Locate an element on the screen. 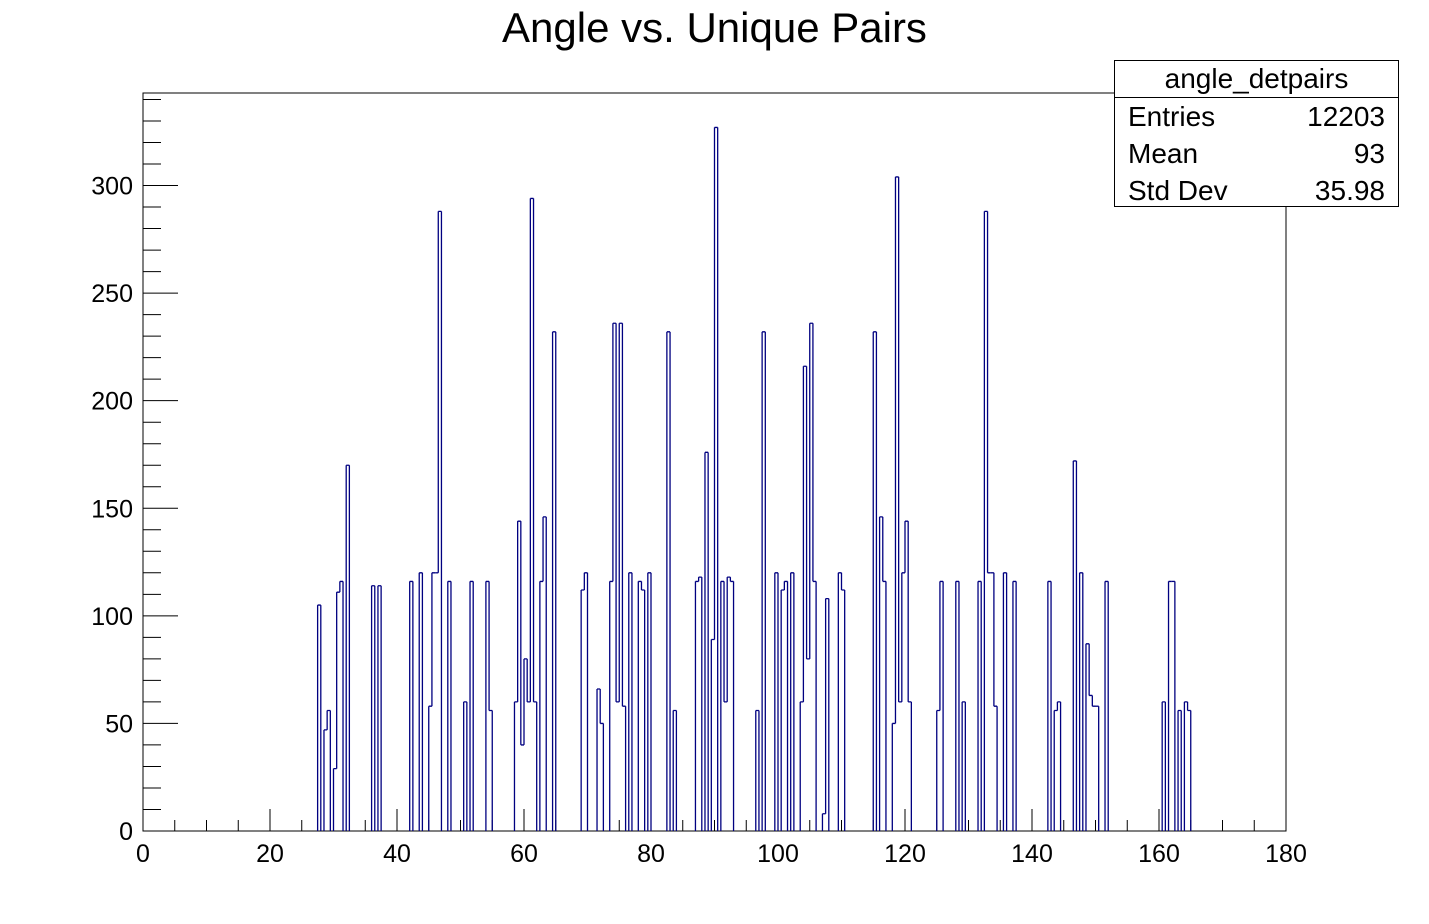  x-tick-label: 40 is located at coordinates (397, 854).